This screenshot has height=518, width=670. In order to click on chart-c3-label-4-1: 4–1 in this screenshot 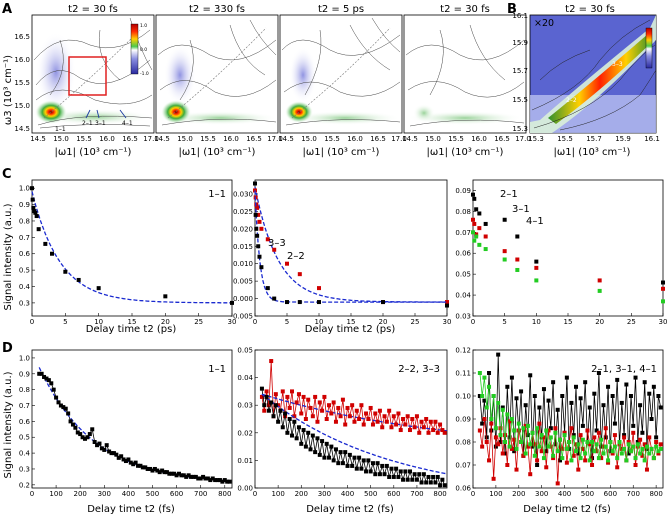, I will do `click(535, 221)`.